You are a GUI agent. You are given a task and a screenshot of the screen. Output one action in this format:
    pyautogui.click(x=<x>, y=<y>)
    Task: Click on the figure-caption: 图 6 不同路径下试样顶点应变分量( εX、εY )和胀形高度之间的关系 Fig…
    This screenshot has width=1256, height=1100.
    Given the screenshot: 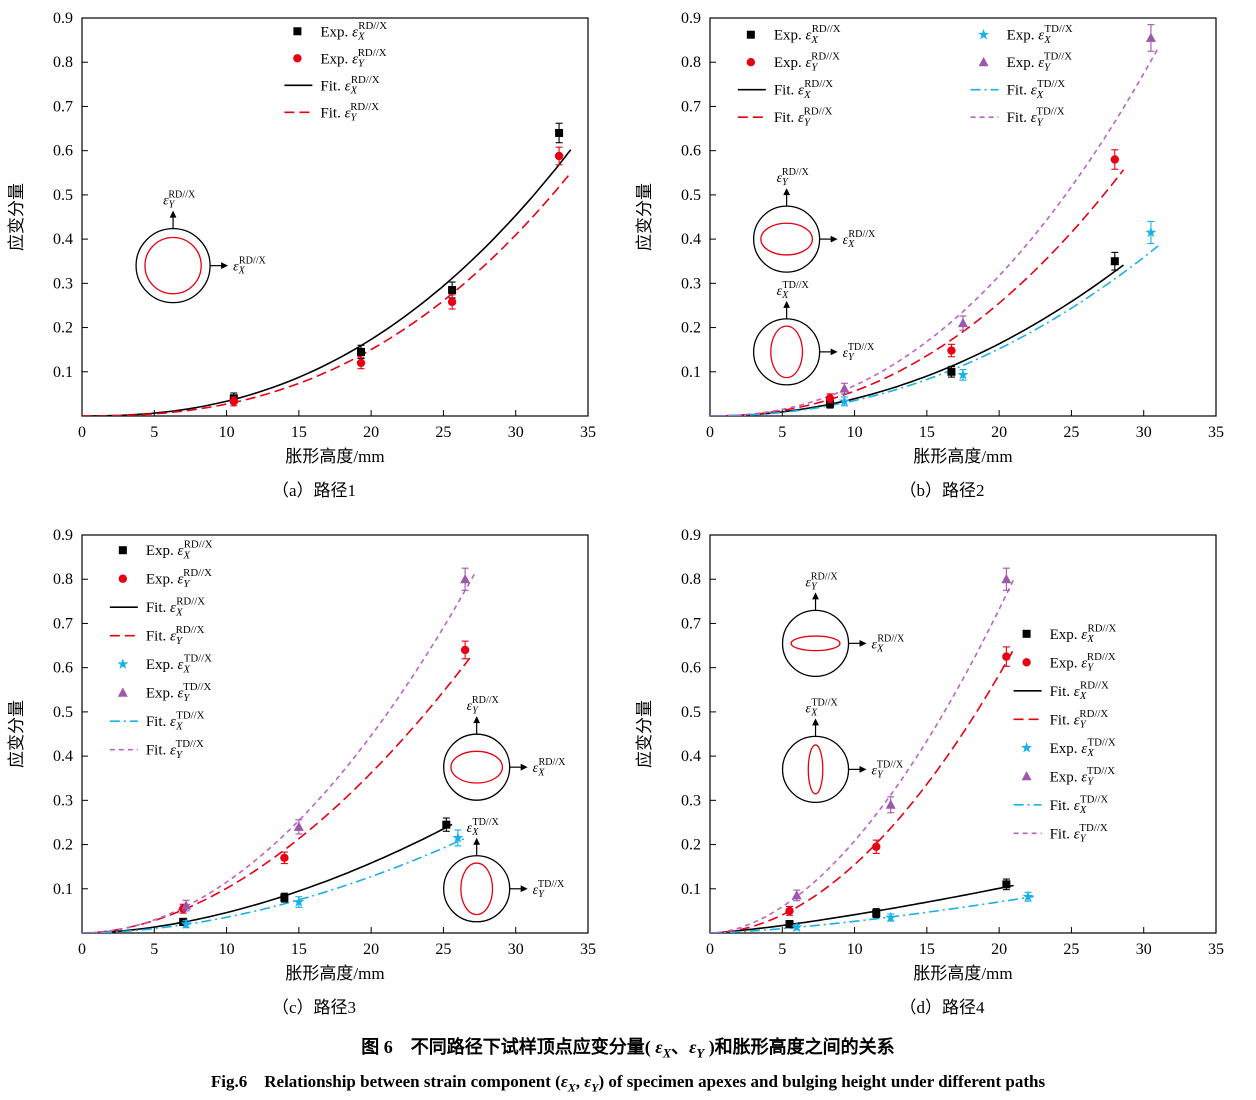 What is the action you would take?
    pyautogui.click(x=628, y=1066)
    